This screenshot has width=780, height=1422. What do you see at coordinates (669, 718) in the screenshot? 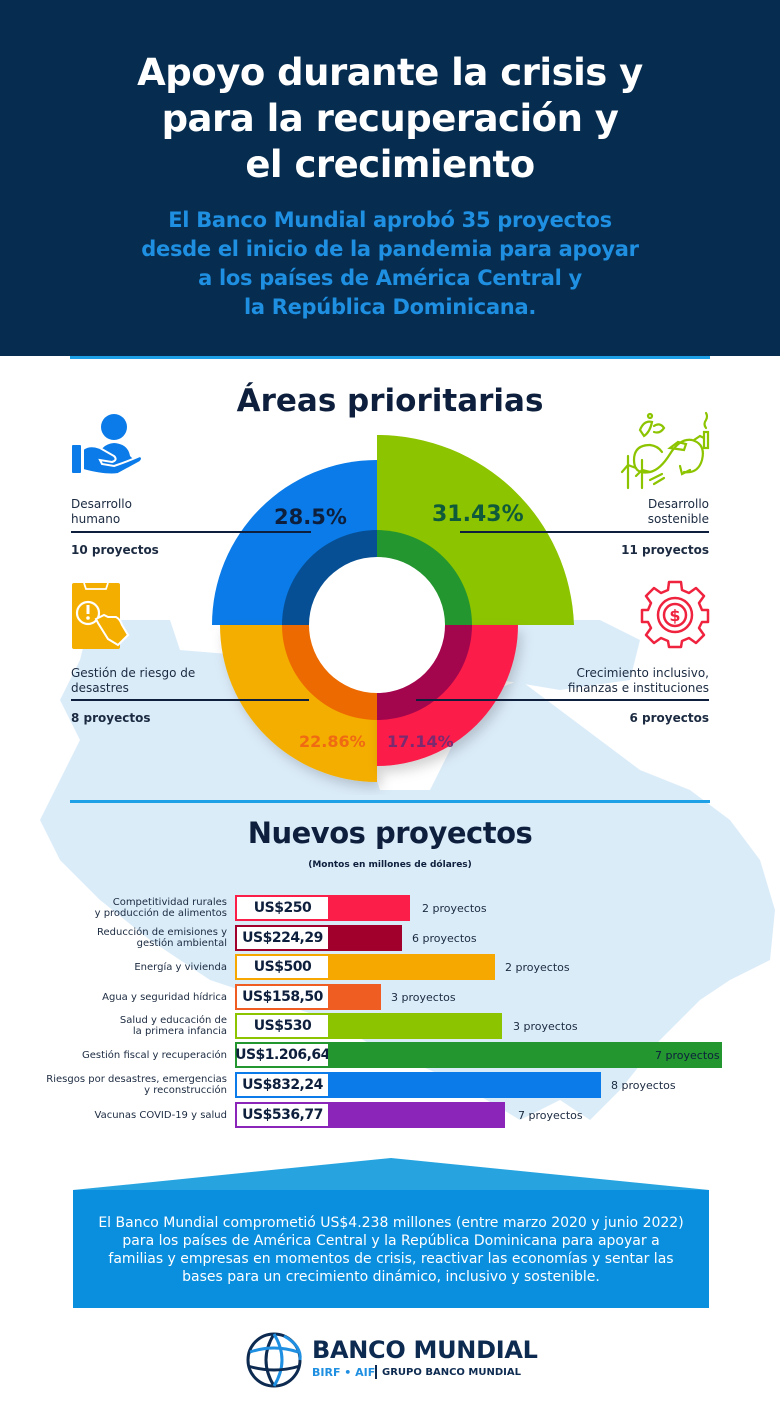
I see `area-count-crecimiento-inclusivo: 6 proyectos` at bounding box center [669, 718].